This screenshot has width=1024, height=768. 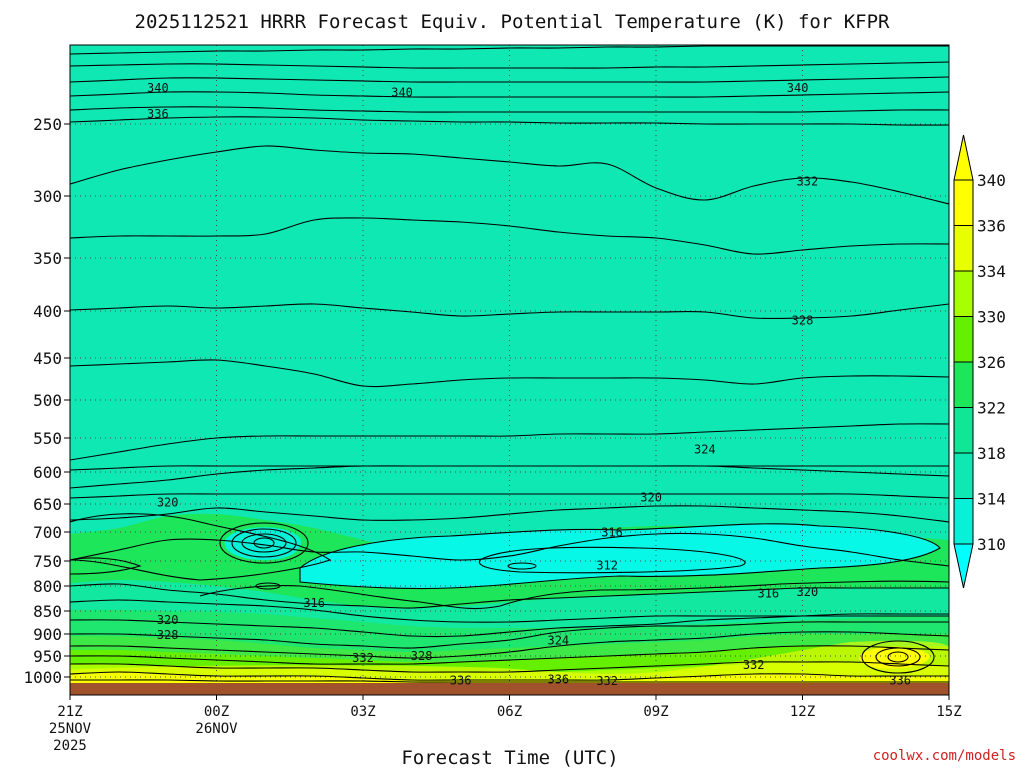 What do you see at coordinates (47, 358) in the screenshot?
I see `y-tick-label: 450` at bounding box center [47, 358].